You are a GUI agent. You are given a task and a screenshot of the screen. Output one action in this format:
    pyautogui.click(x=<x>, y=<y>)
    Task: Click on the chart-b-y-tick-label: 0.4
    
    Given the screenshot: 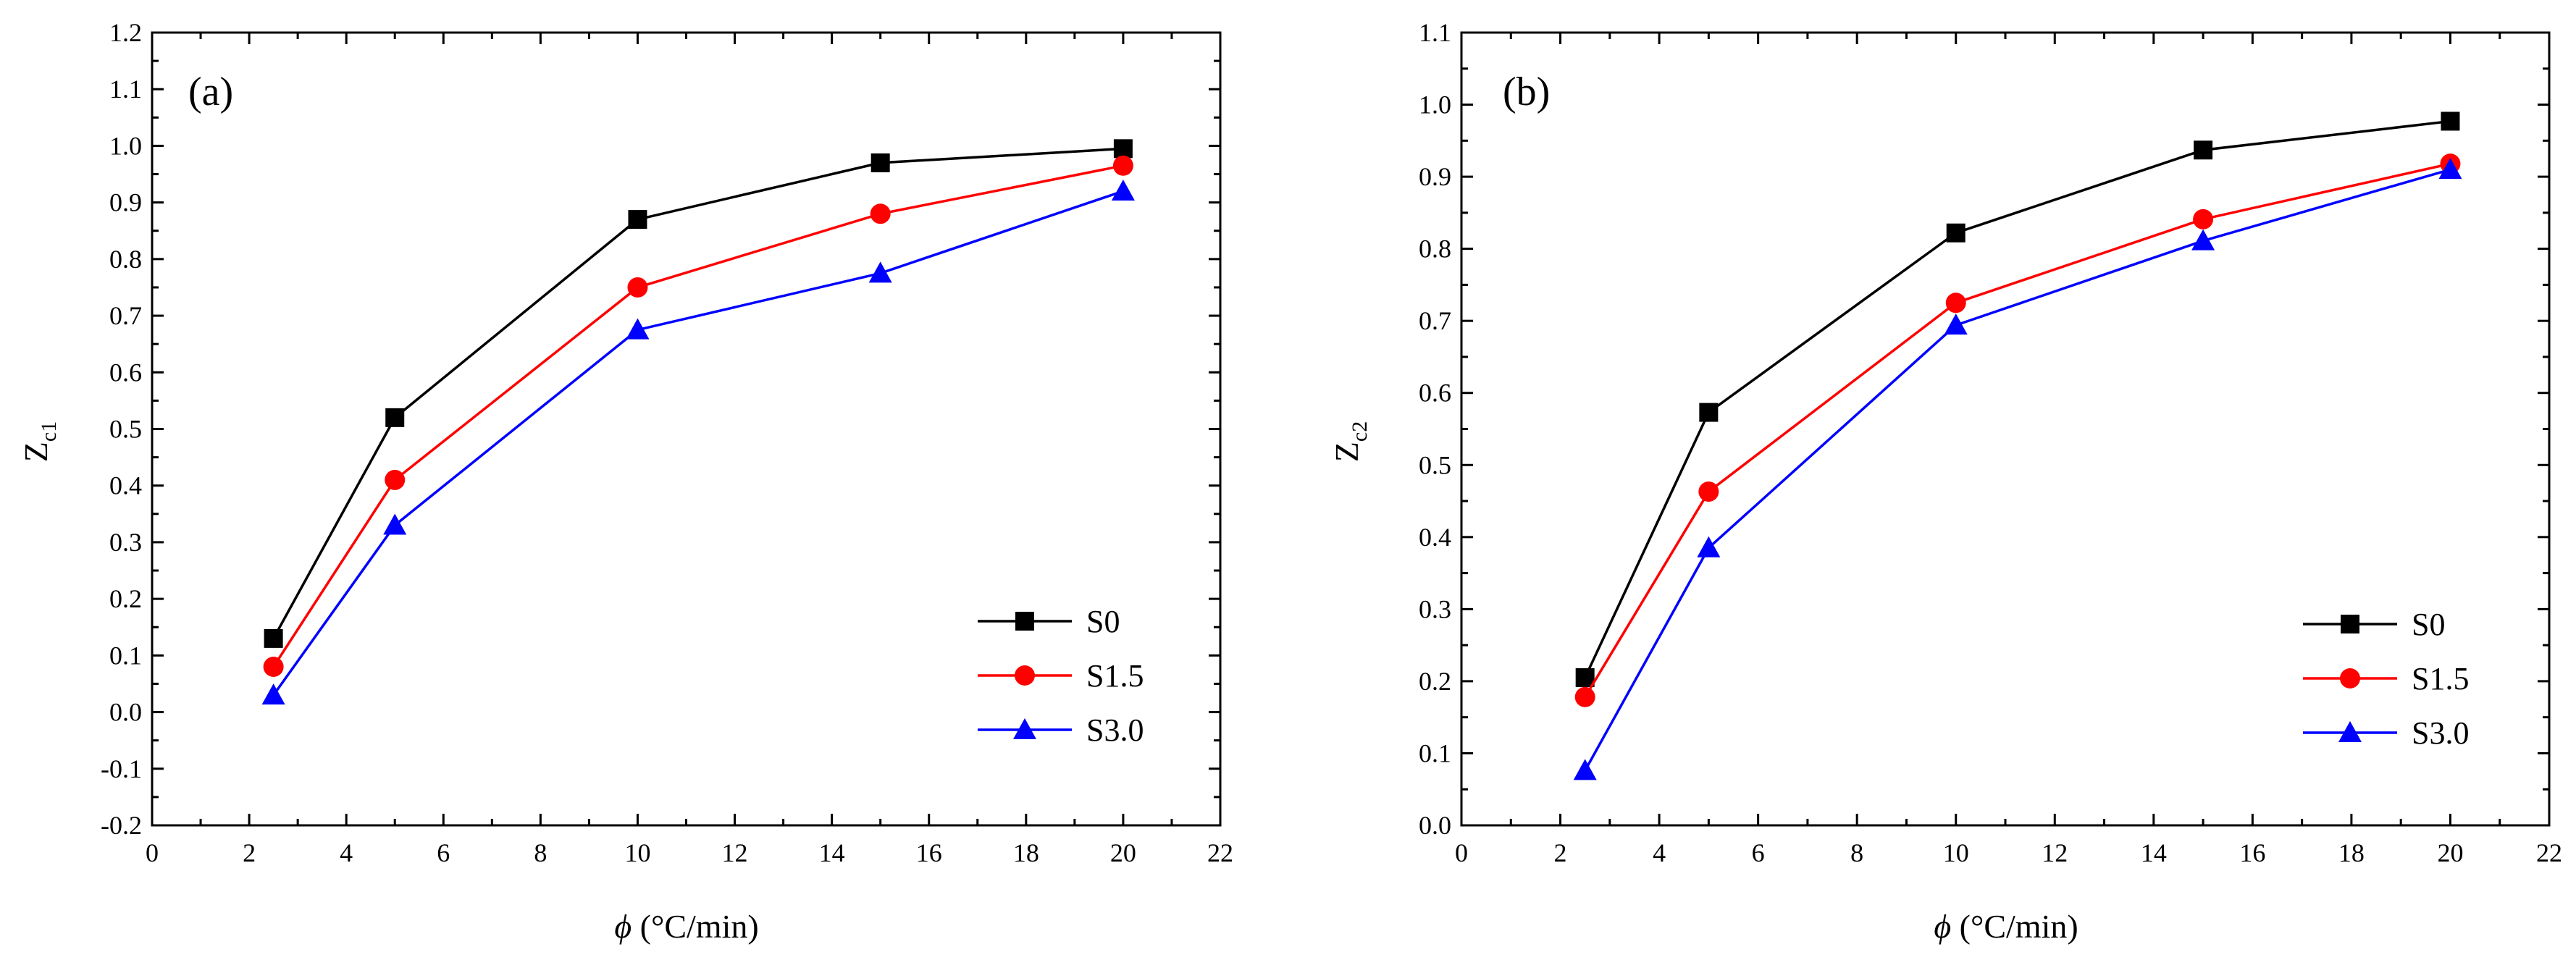 What is the action you would take?
    pyautogui.click(x=1435, y=537)
    